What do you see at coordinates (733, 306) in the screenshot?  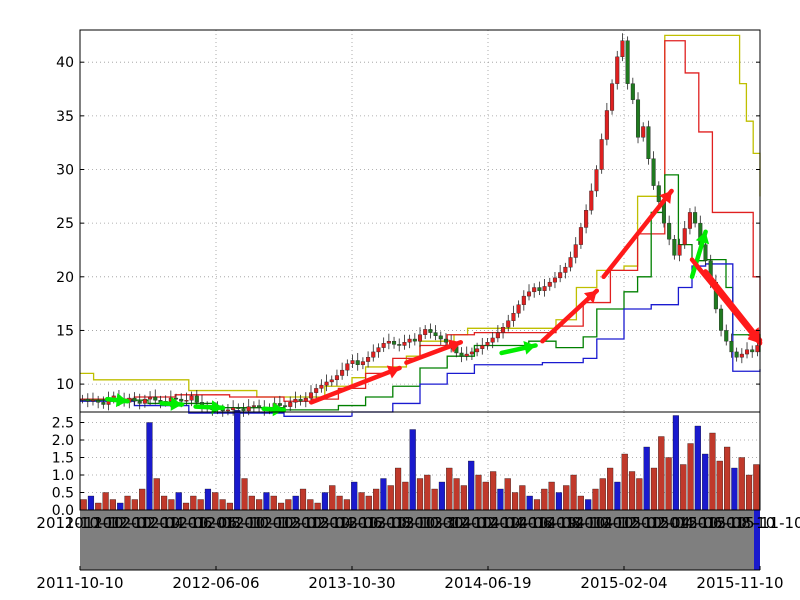 I see `sell-arrow` at bounding box center [733, 306].